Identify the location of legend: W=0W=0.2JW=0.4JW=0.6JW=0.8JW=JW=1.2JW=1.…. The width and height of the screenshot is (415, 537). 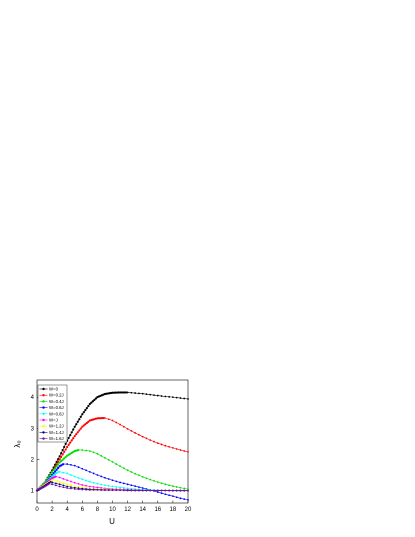
(52, 413).